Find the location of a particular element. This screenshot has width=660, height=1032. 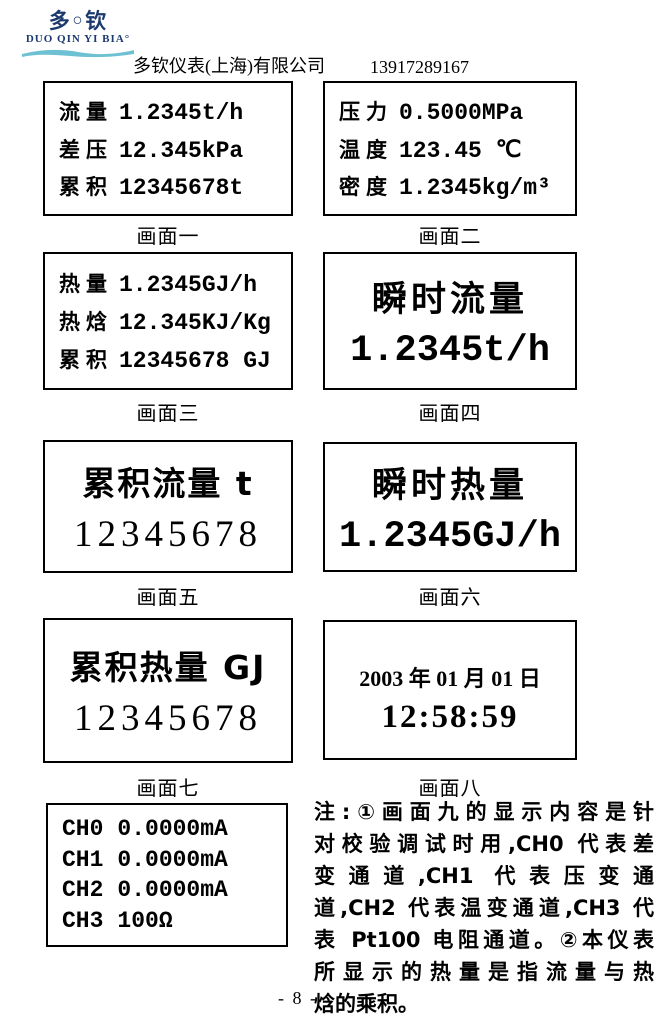

screen-8-display: 2003 年 01 月 01 日 12:58:59 is located at coordinates (450, 690).